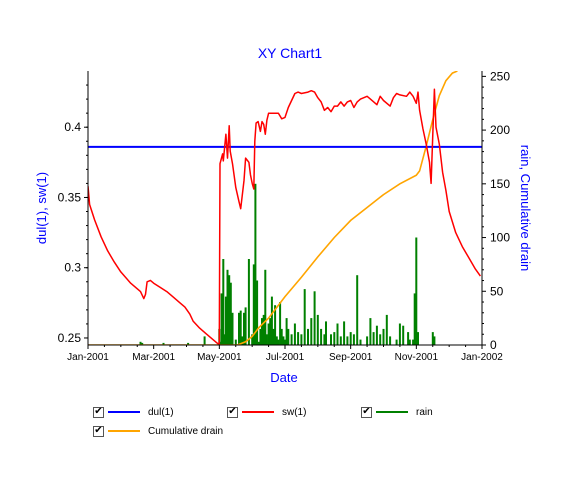 The image size is (562, 477). Describe the element at coordinates (351, 357) in the screenshot. I see `x-tick-label: Sep-2001` at that location.